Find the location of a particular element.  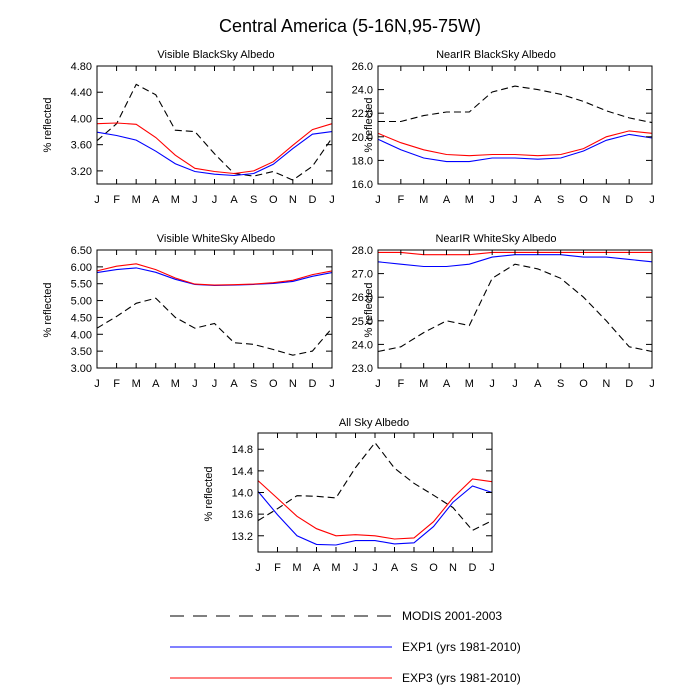

y-tick-label: 4.80 is located at coordinates (81, 67).